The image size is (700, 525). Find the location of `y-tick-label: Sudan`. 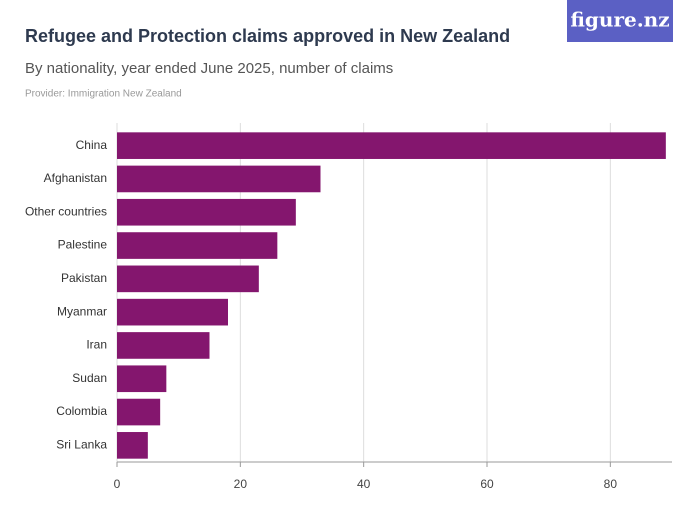

y-tick-label: Sudan is located at coordinates (89, 378).